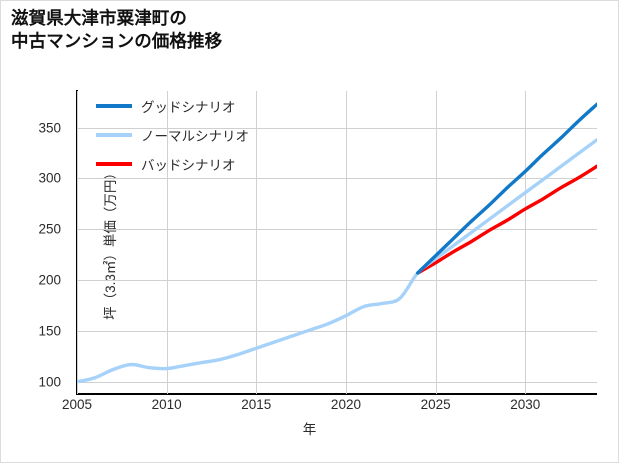 The width and height of the screenshot is (621, 466). Describe the element at coordinates (49, 128) in the screenshot. I see `y-tick-label: 350` at that location.